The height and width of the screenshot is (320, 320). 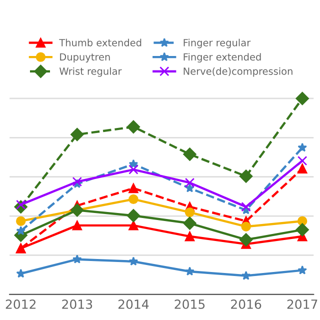 I want to click on legend-label: Wrist regular, so click(x=90, y=72).